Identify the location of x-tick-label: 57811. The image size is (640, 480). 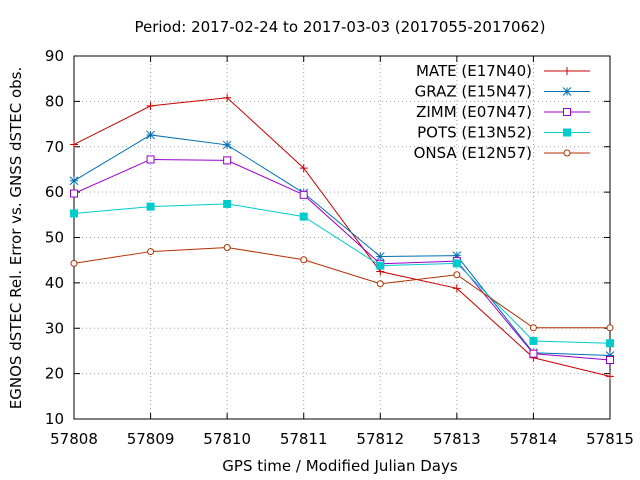
(304, 439).